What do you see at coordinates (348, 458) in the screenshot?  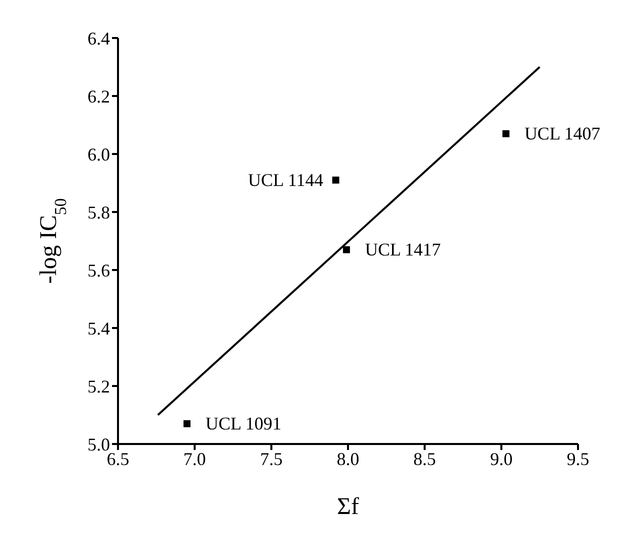 I see `x-tick-label: 8.0` at bounding box center [348, 458].